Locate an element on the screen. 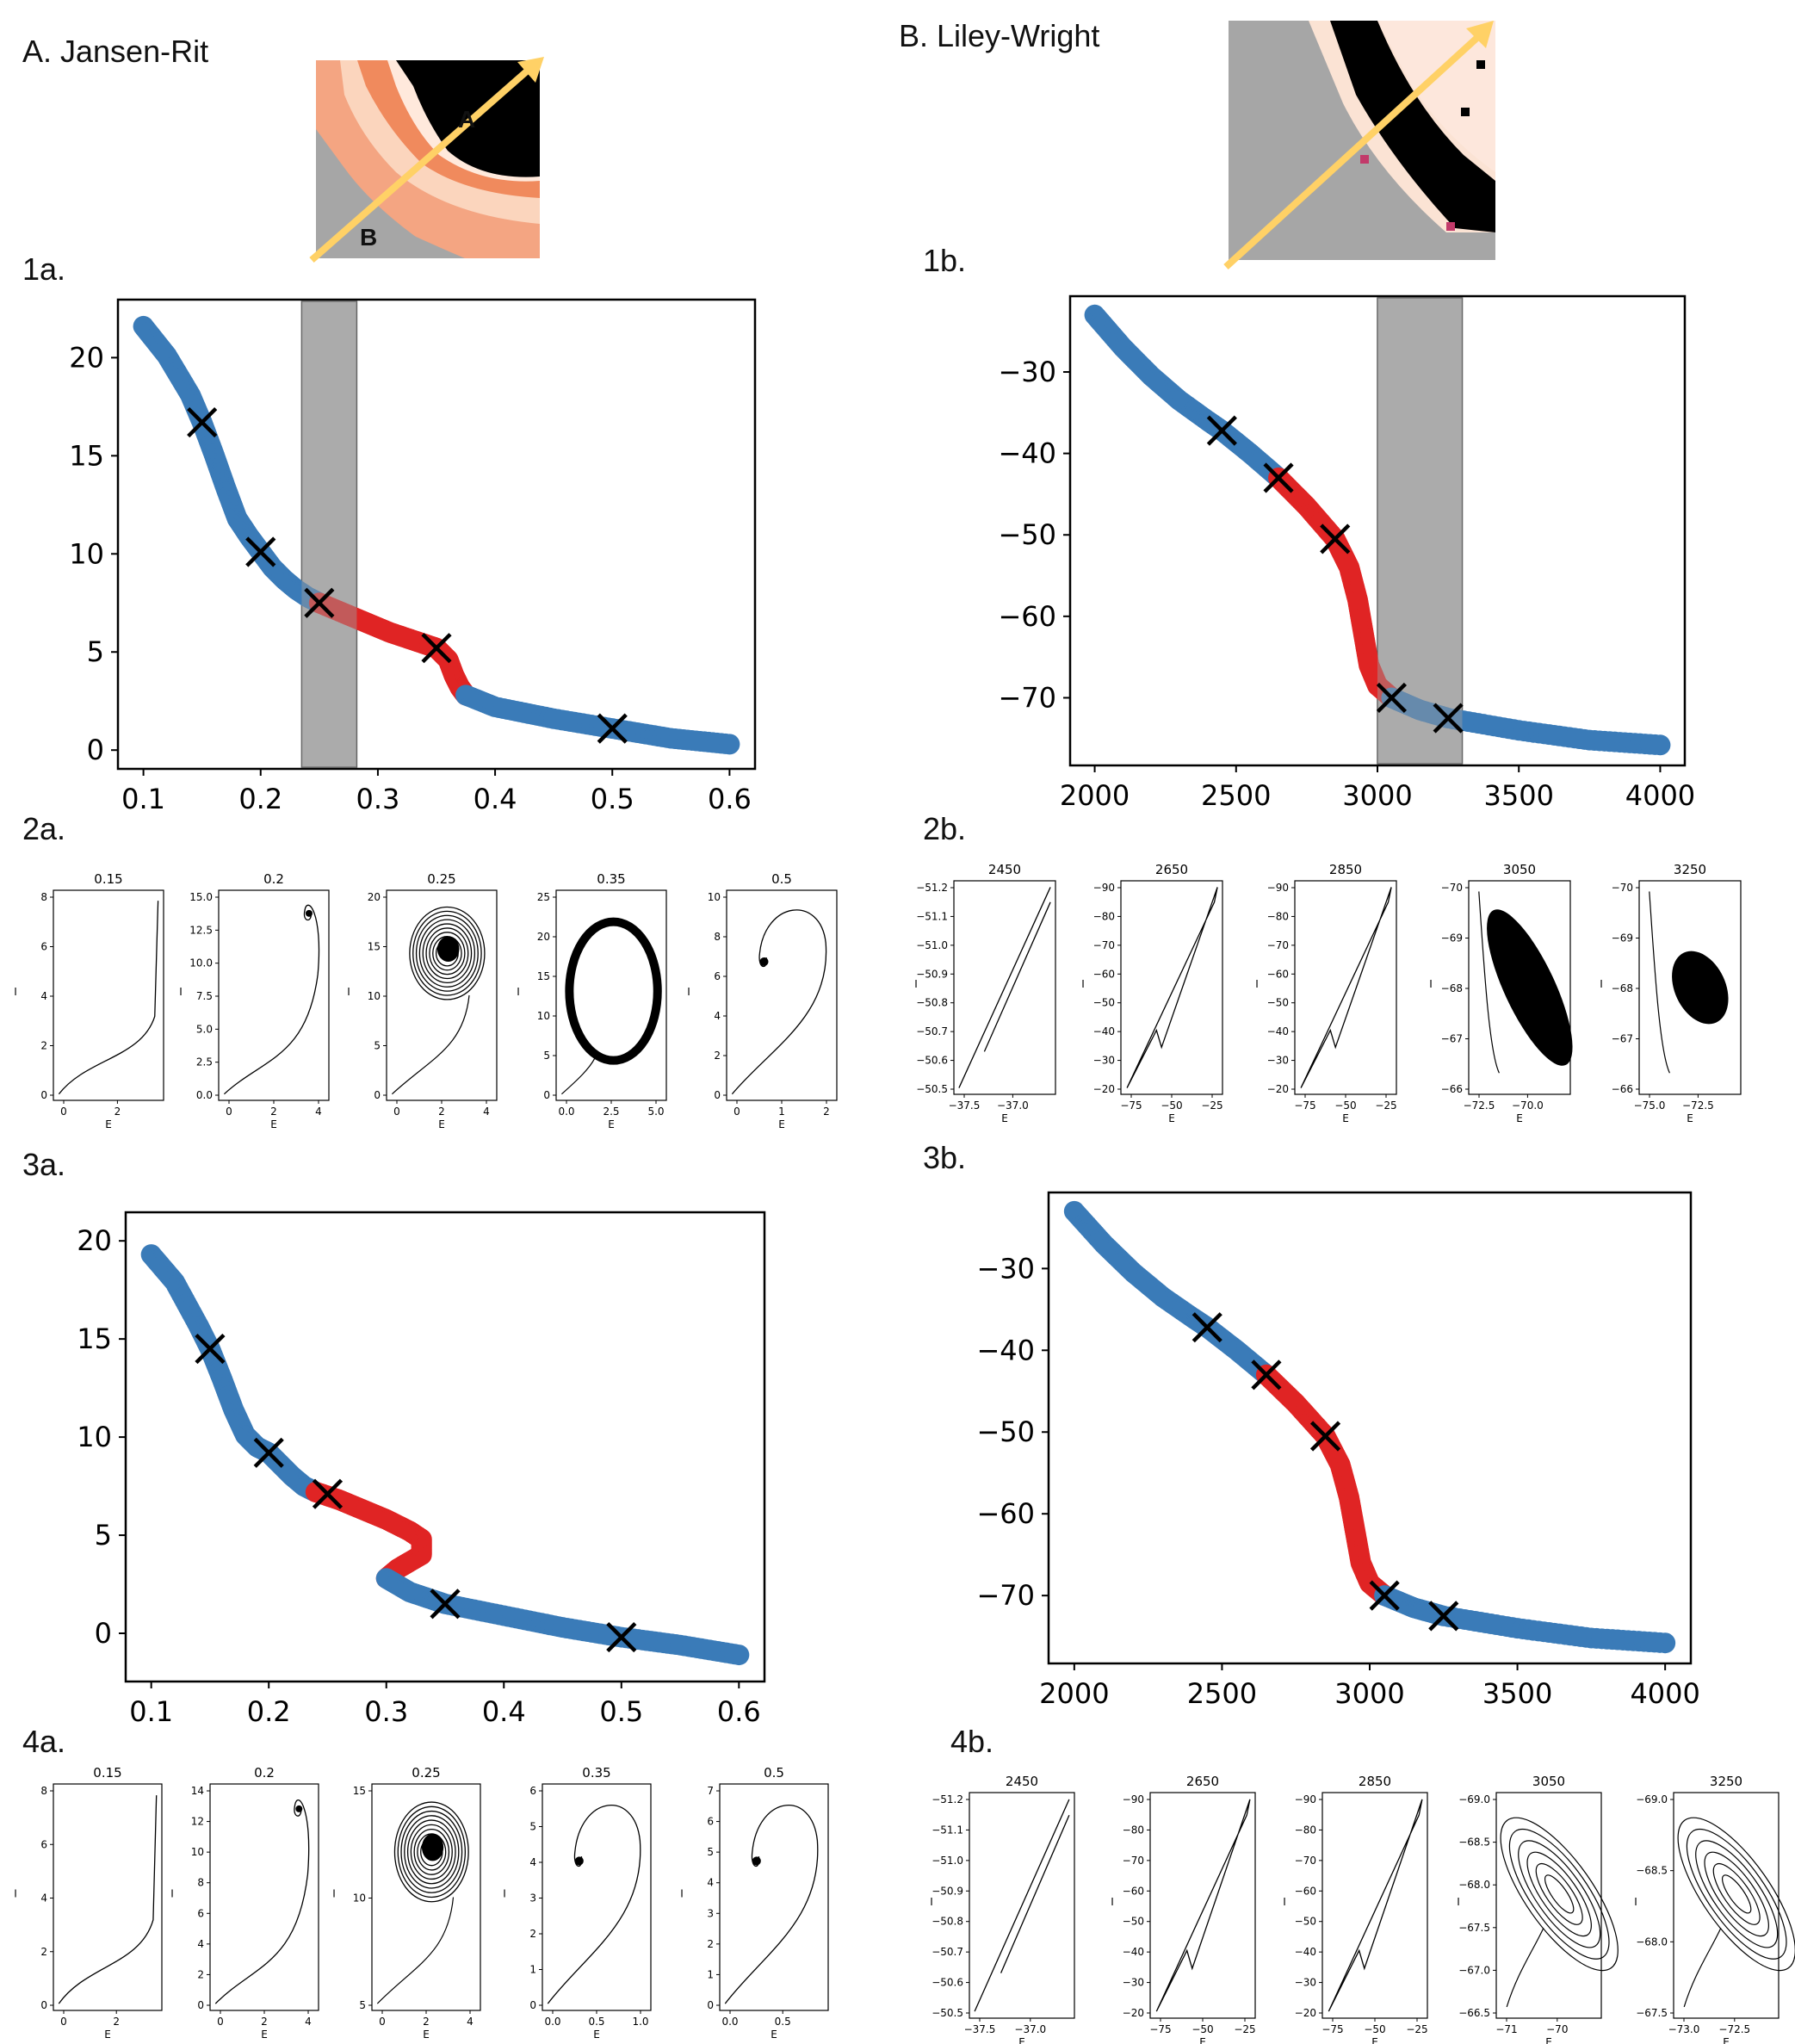 This screenshot has height=2044, width=1795. phase-plot: 2850 −20 −30 −40 −50 −60 −70 −80 −90 −75 −50 −25 E I is located at coordinates (1355, 1909).